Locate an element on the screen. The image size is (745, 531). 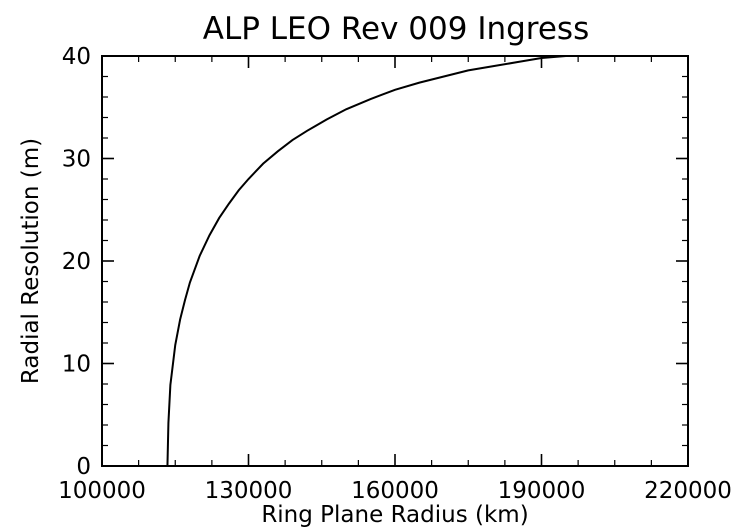
x-axis-label: Ring Plane Radius (km) is located at coordinates (394, 515).